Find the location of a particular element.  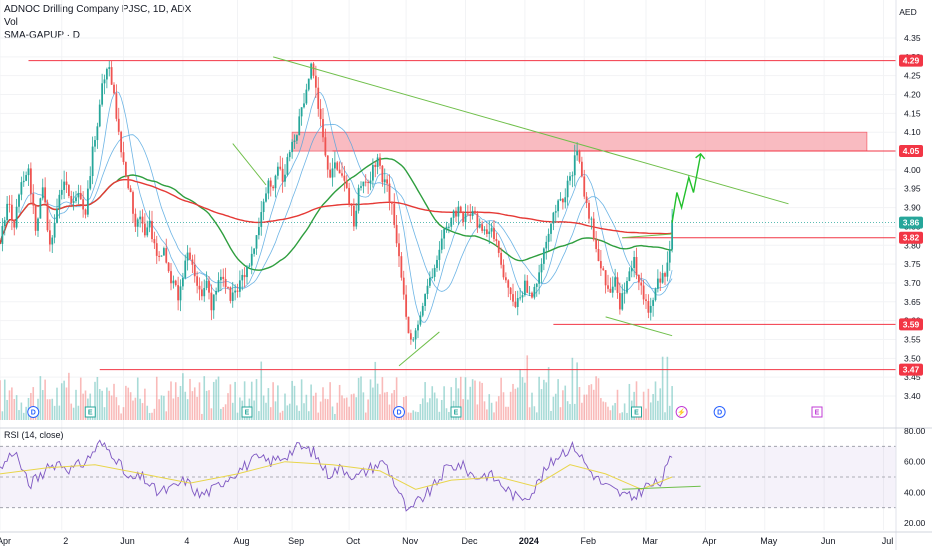

projection-line is located at coordinates (686, 188).